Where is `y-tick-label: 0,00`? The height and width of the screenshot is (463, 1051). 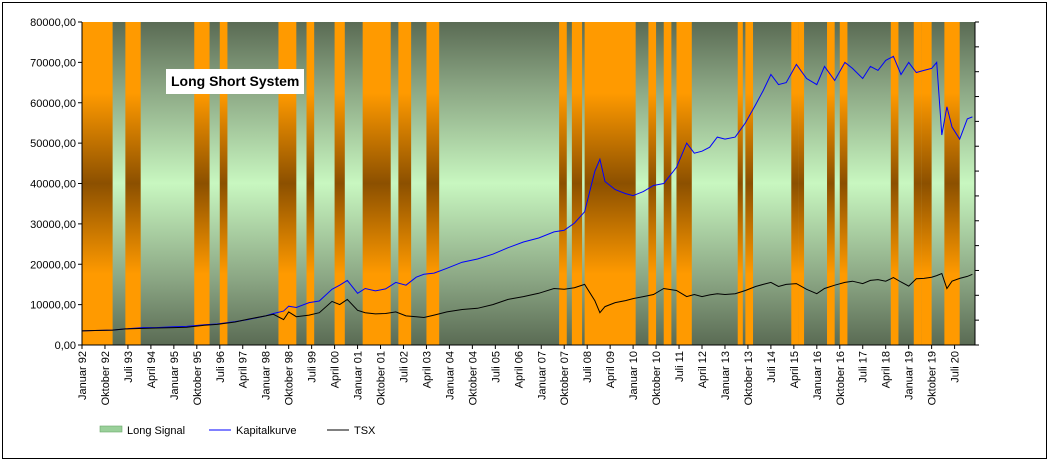
y-tick-label: 0,00 is located at coordinates (65, 346).